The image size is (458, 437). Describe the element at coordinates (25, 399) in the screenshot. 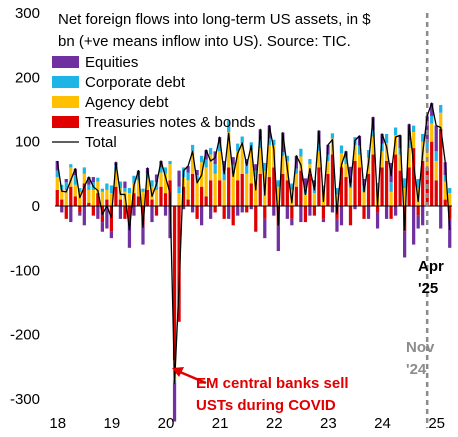

I see `y-tick-label: -300` at that location.